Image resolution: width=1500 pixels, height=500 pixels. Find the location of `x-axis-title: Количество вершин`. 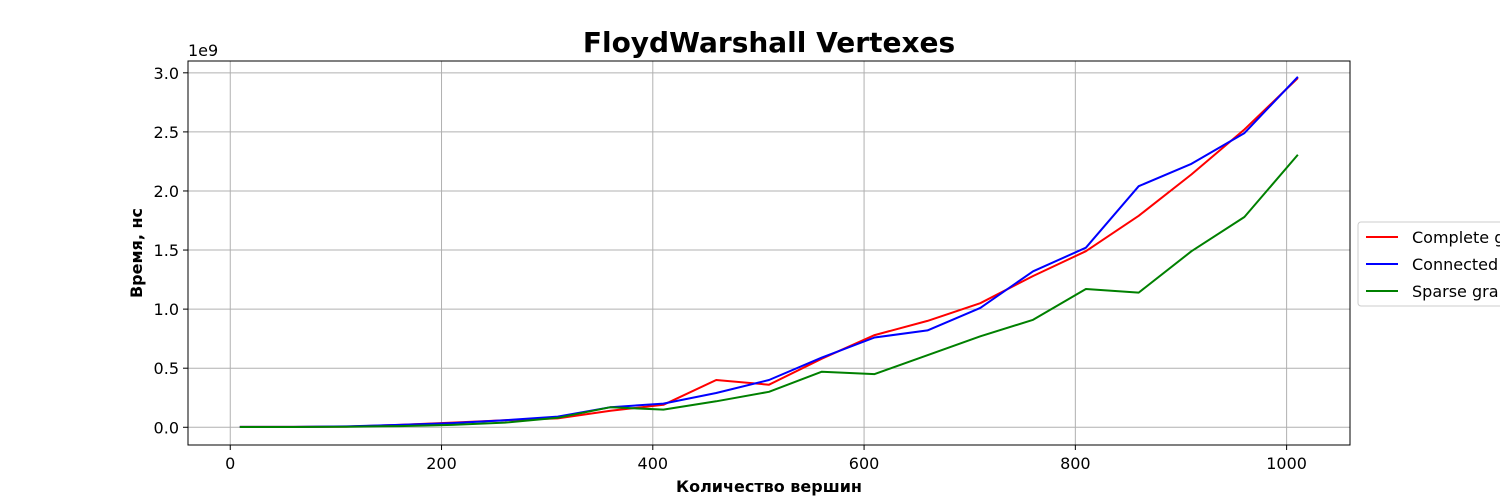

x-axis-title: Количество вершин is located at coordinates (769, 486).